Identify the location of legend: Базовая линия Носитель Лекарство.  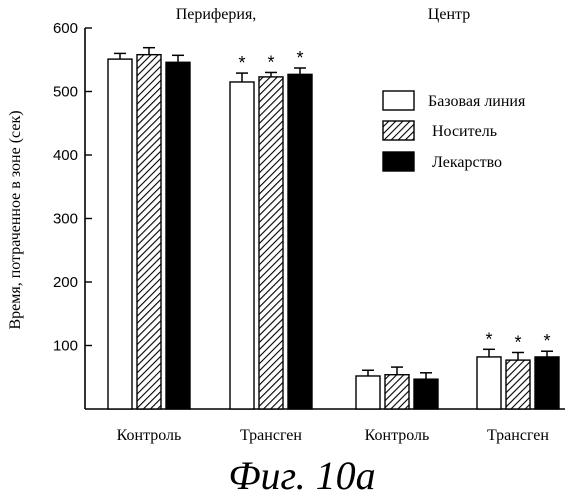
(454, 131).